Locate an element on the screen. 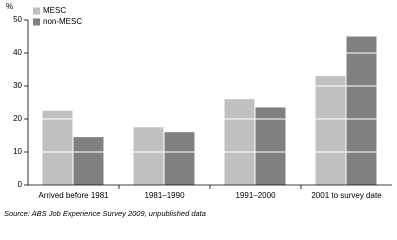  y-tick-label: 0 is located at coordinates (20, 184).